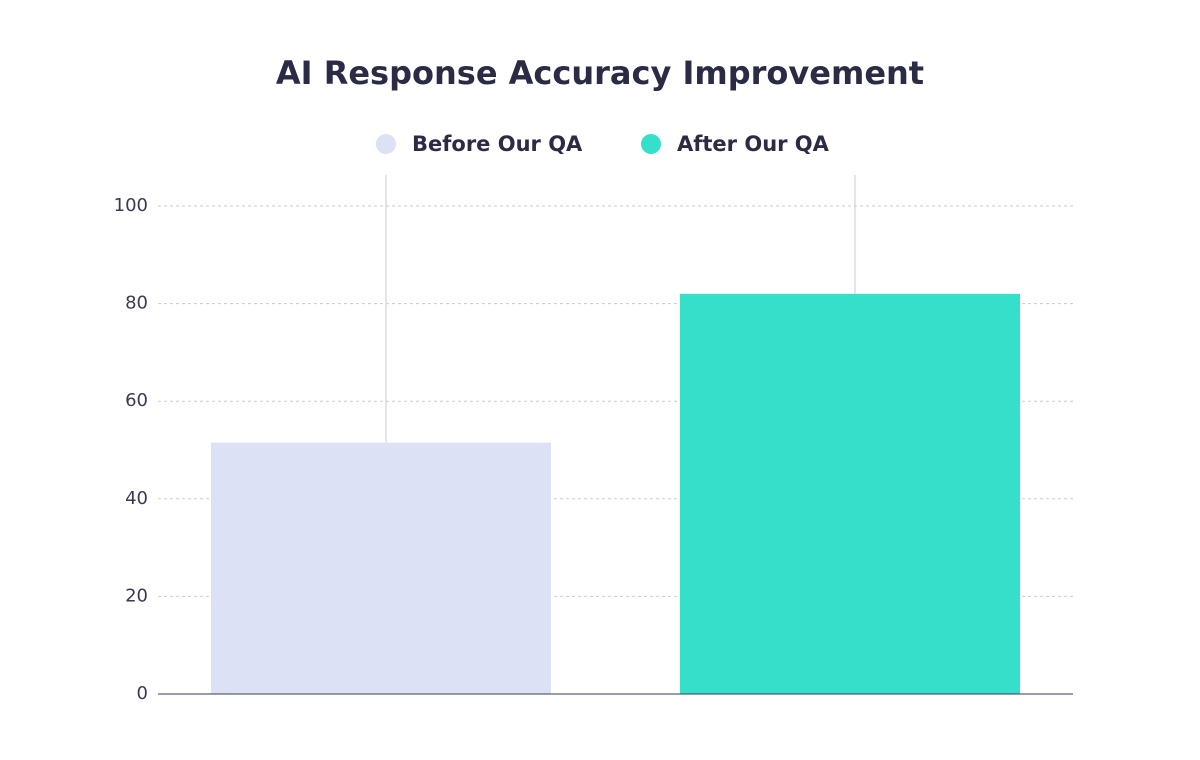 The image size is (1200, 760). Describe the element at coordinates (136, 400) in the screenshot. I see `y-tick-label: 60` at that location.